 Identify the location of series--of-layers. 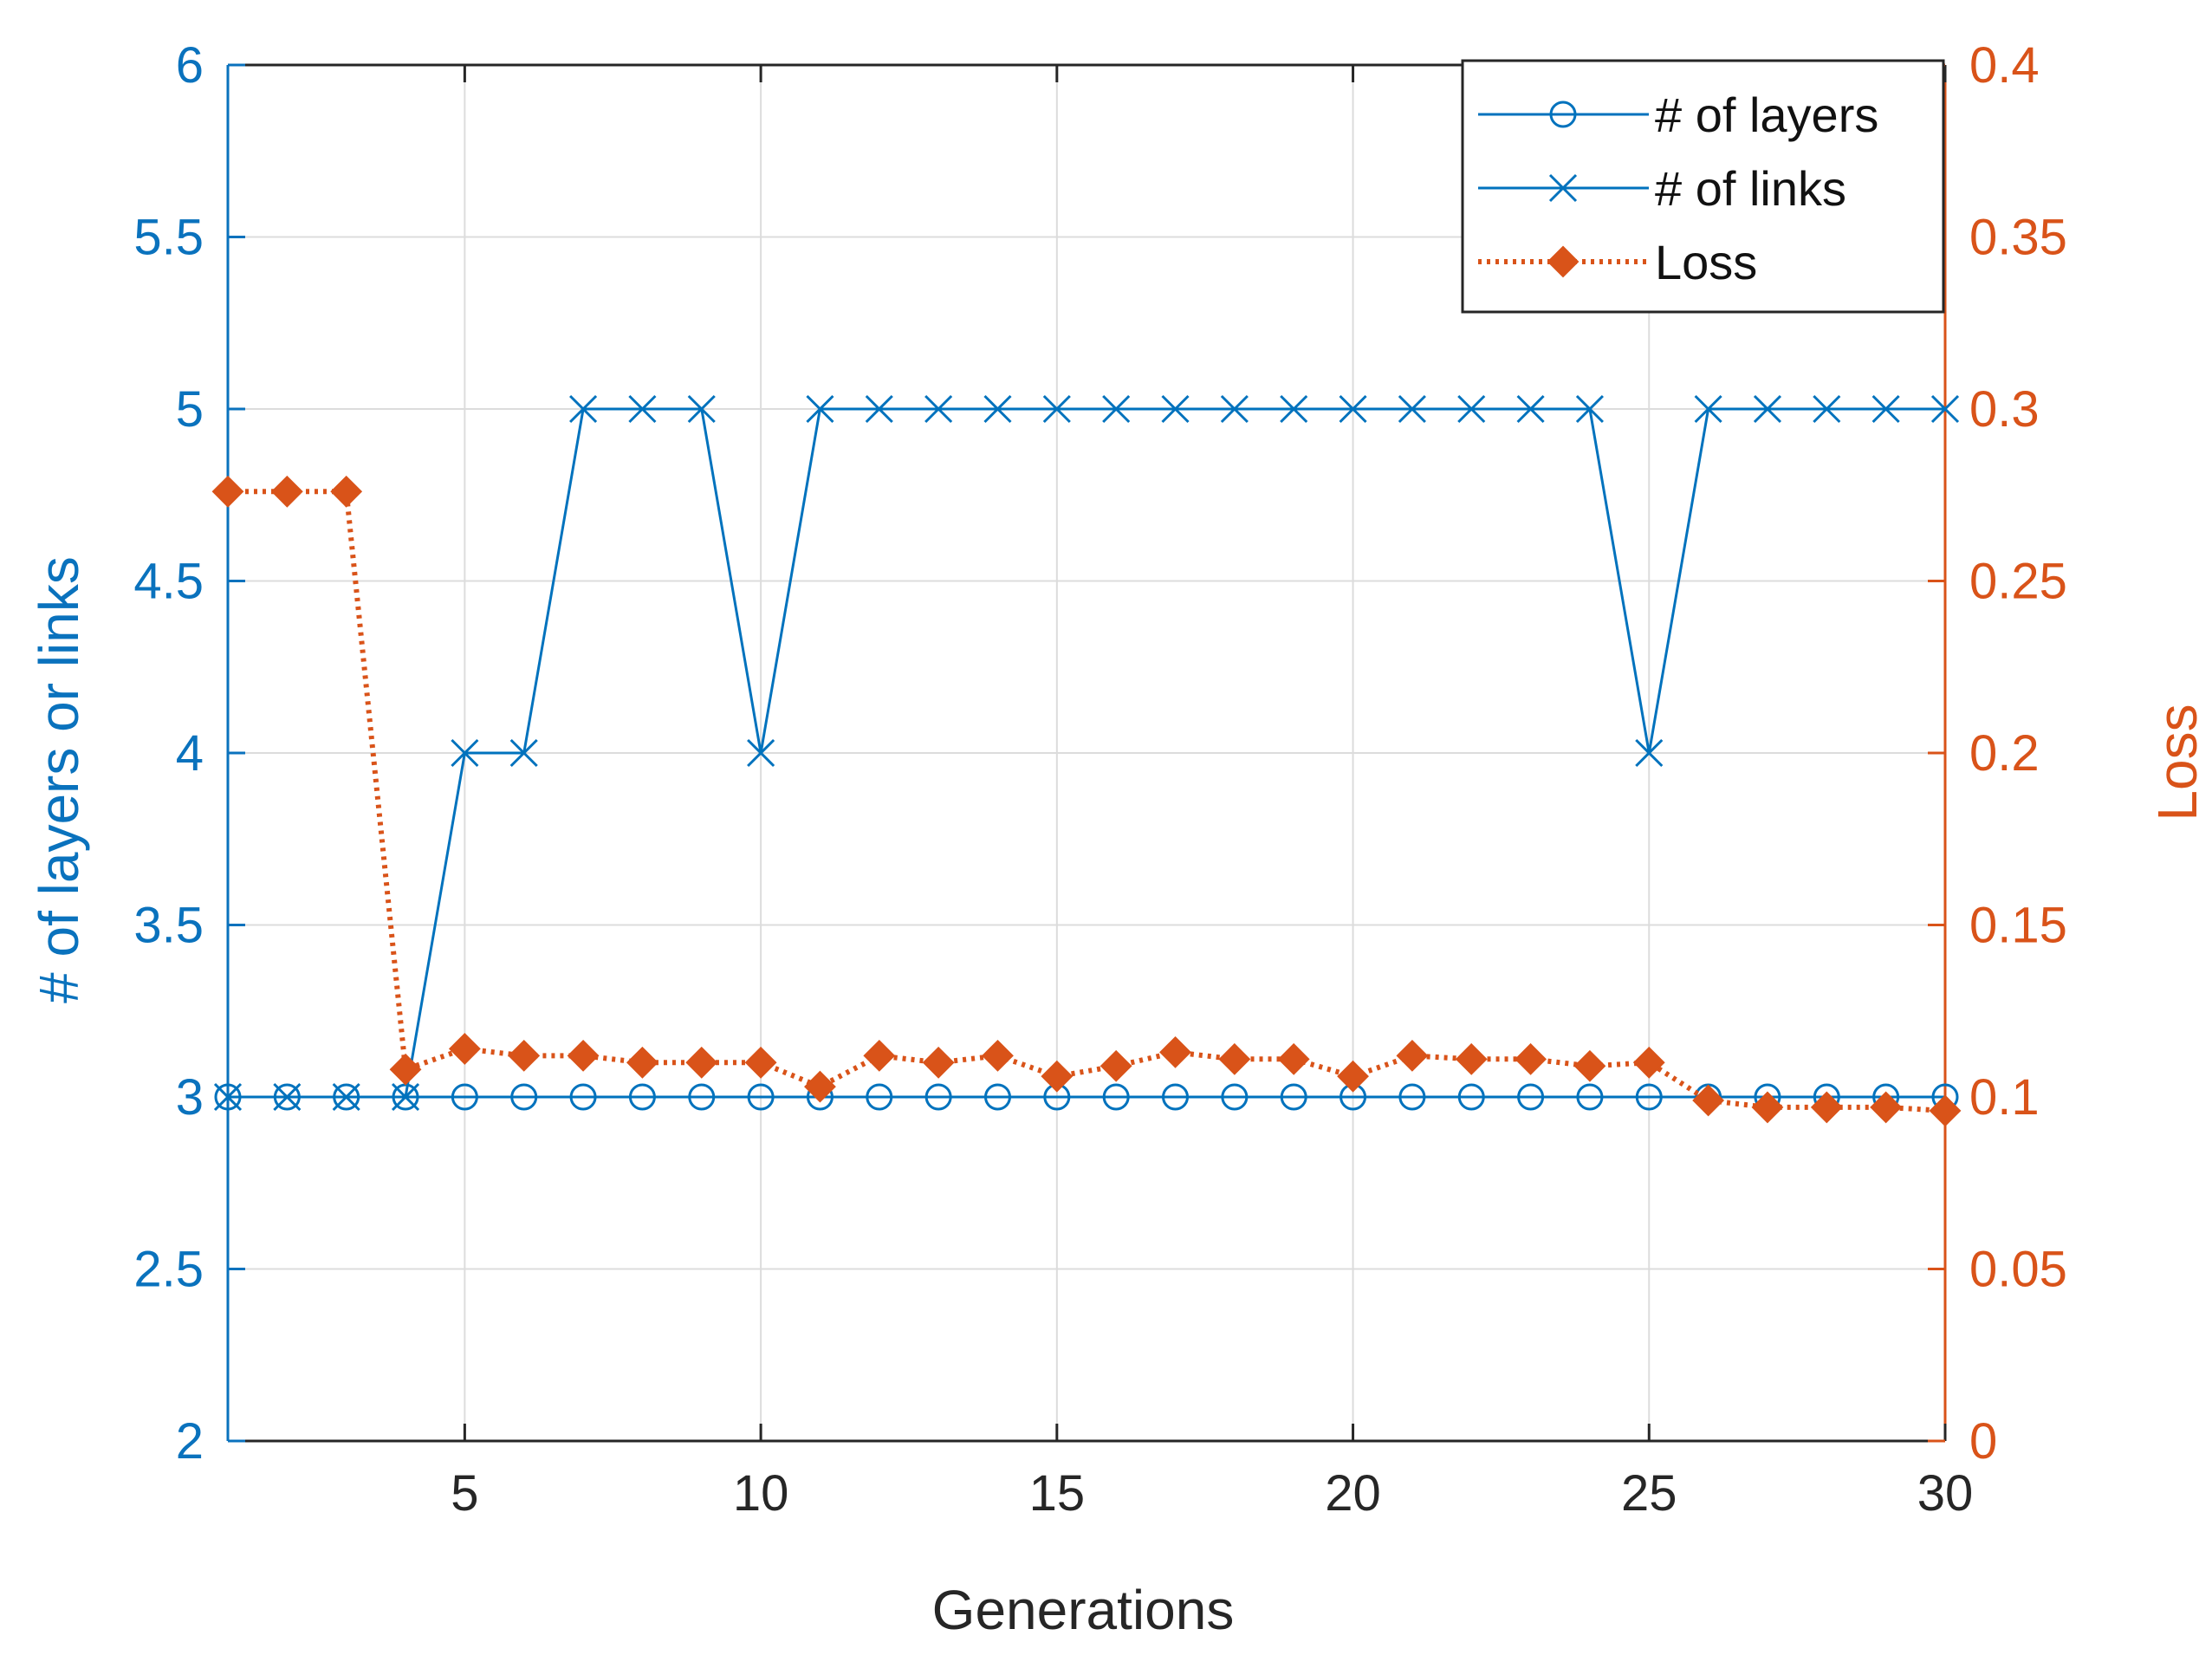
(1086, 1097).